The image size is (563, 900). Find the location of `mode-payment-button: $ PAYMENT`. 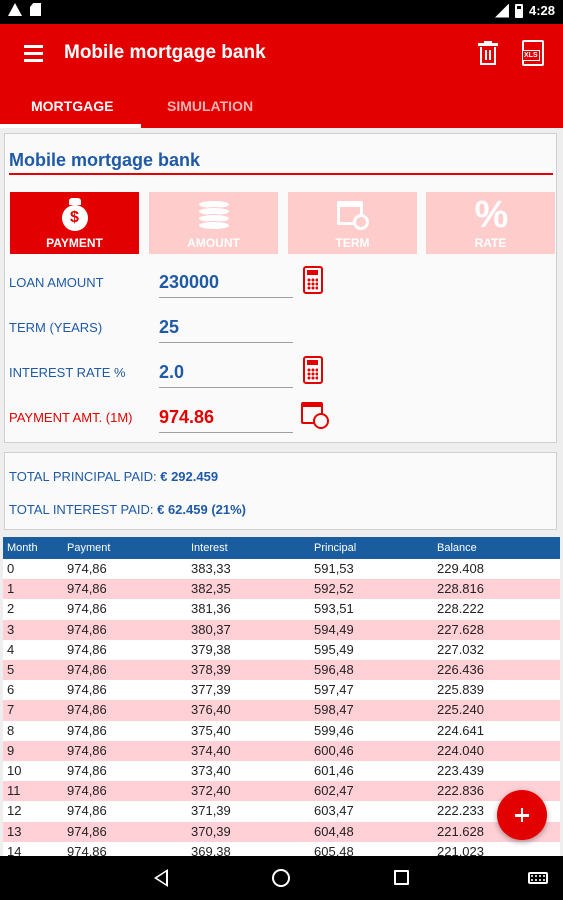

mode-payment-button: $ PAYMENT is located at coordinates (74, 223).